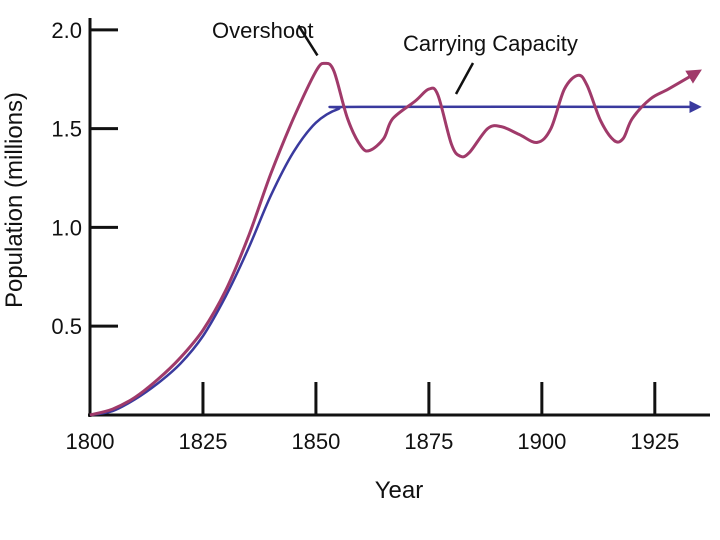 This screenshot has width=720, height=540. Describe the element at coordinates (66, 129) in the screenshot. I see `y-tick-label: 1.5` at that location.